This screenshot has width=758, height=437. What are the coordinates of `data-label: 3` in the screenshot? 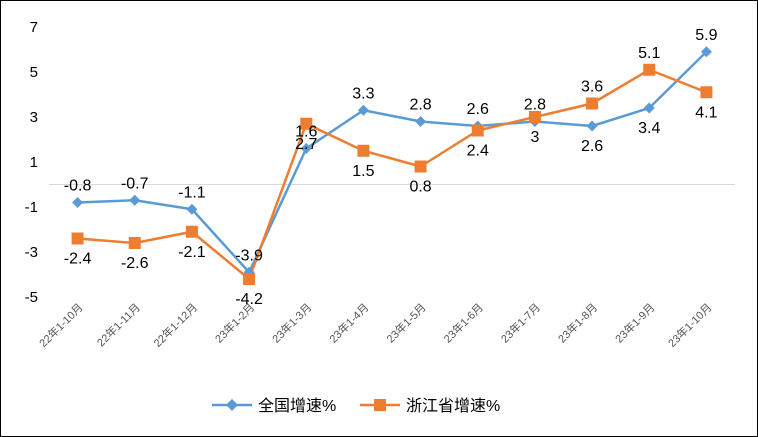 It's located at (534, 137).